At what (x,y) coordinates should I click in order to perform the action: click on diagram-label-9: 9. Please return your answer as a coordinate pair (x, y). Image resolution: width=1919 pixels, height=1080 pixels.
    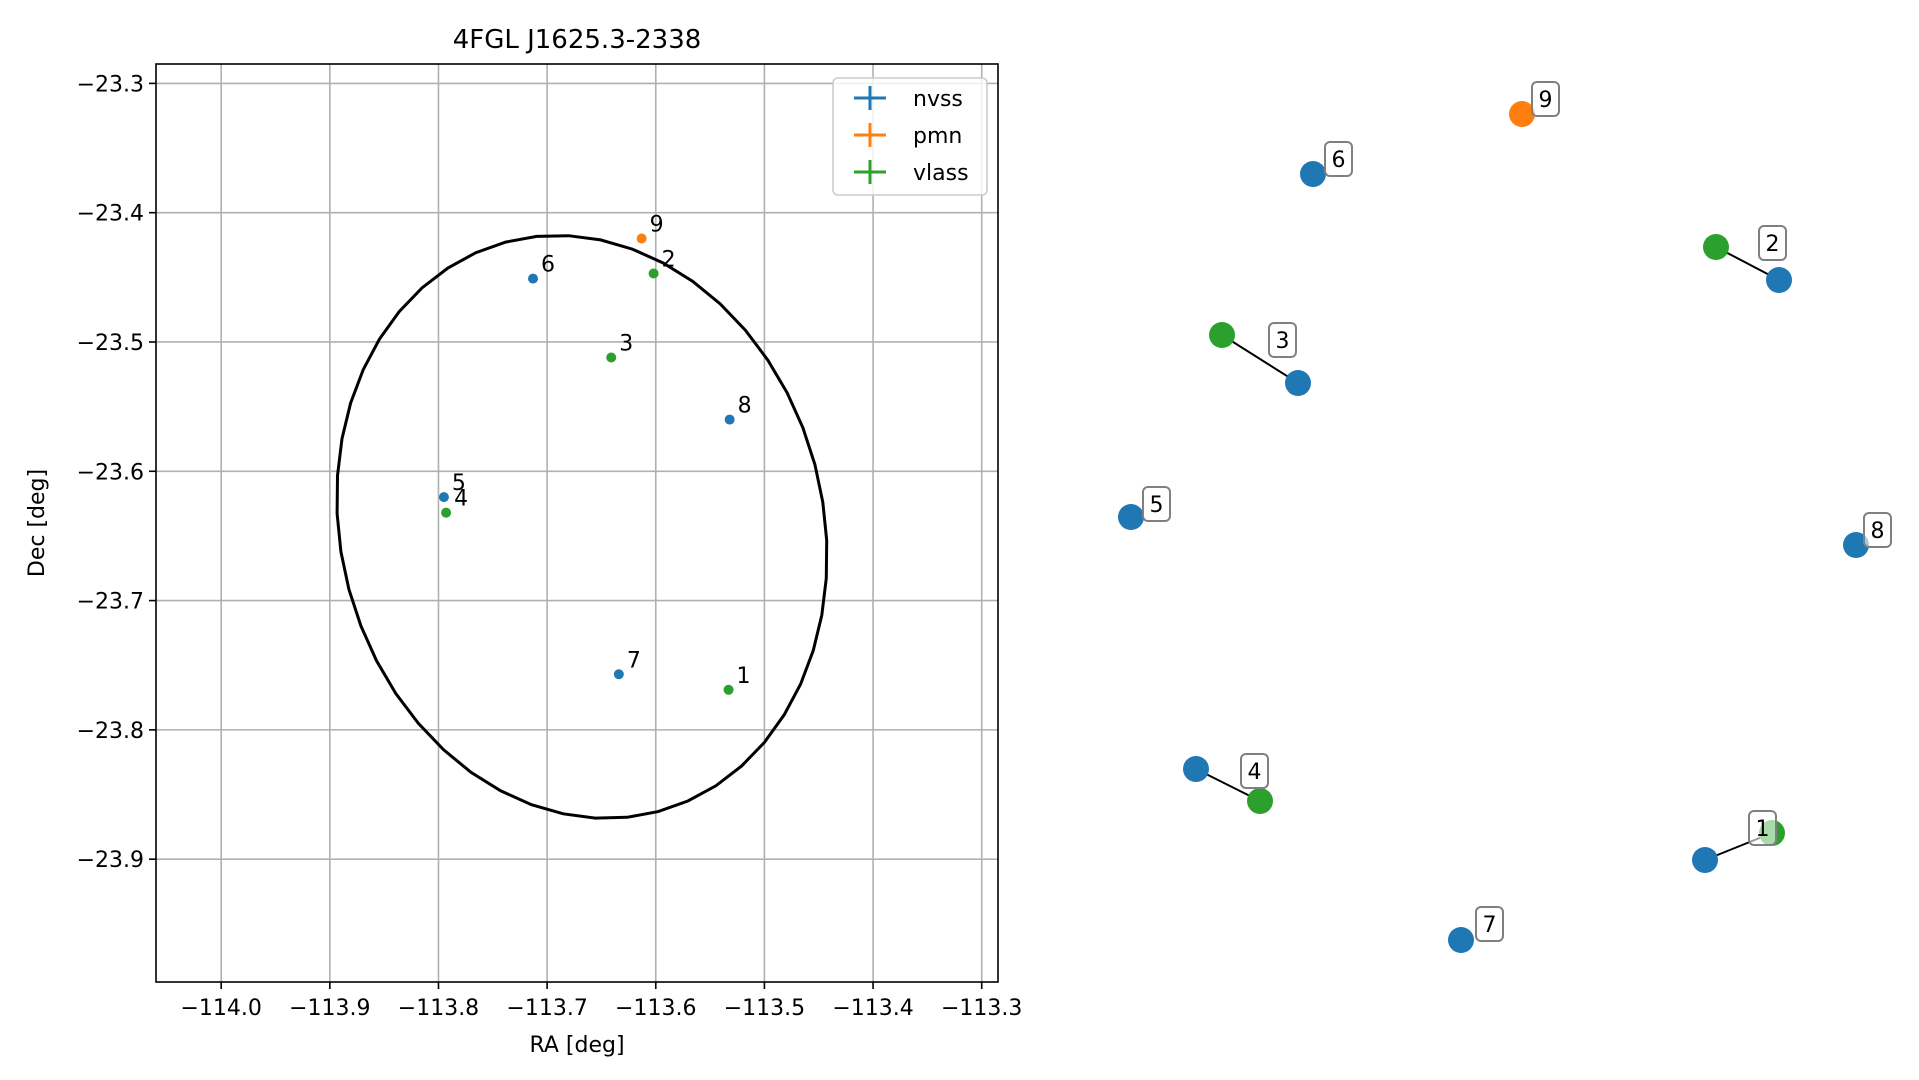
    Looking at the image, I should click on (1545, 99).